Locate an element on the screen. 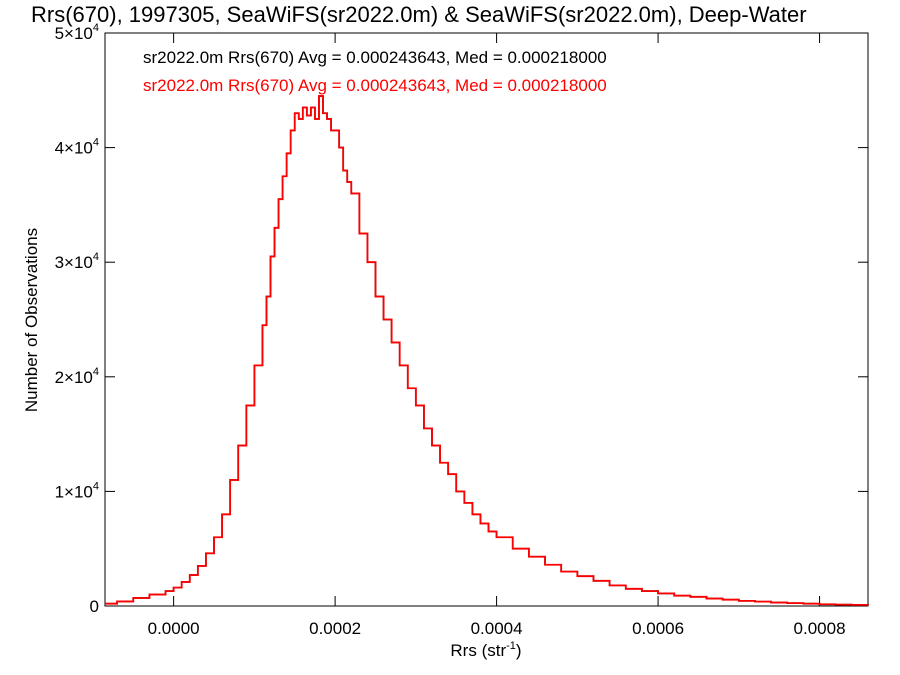 The height and width of the screenshot is (675, 900). y-tick-label-base: 5×10 is located at coordinates (74, 33).